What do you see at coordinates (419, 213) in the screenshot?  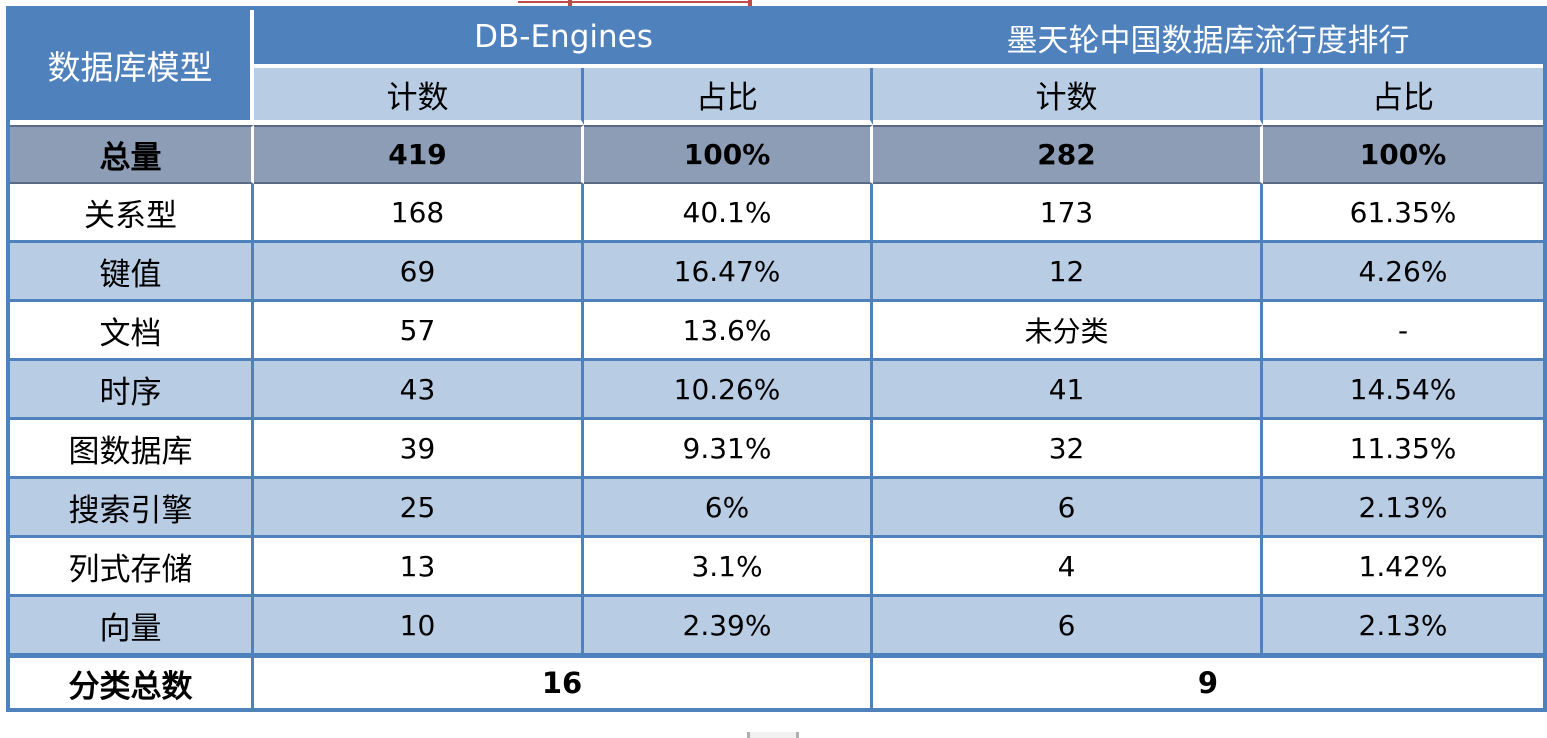 I see `data-cell: 168` at bounding box center [419, 213].